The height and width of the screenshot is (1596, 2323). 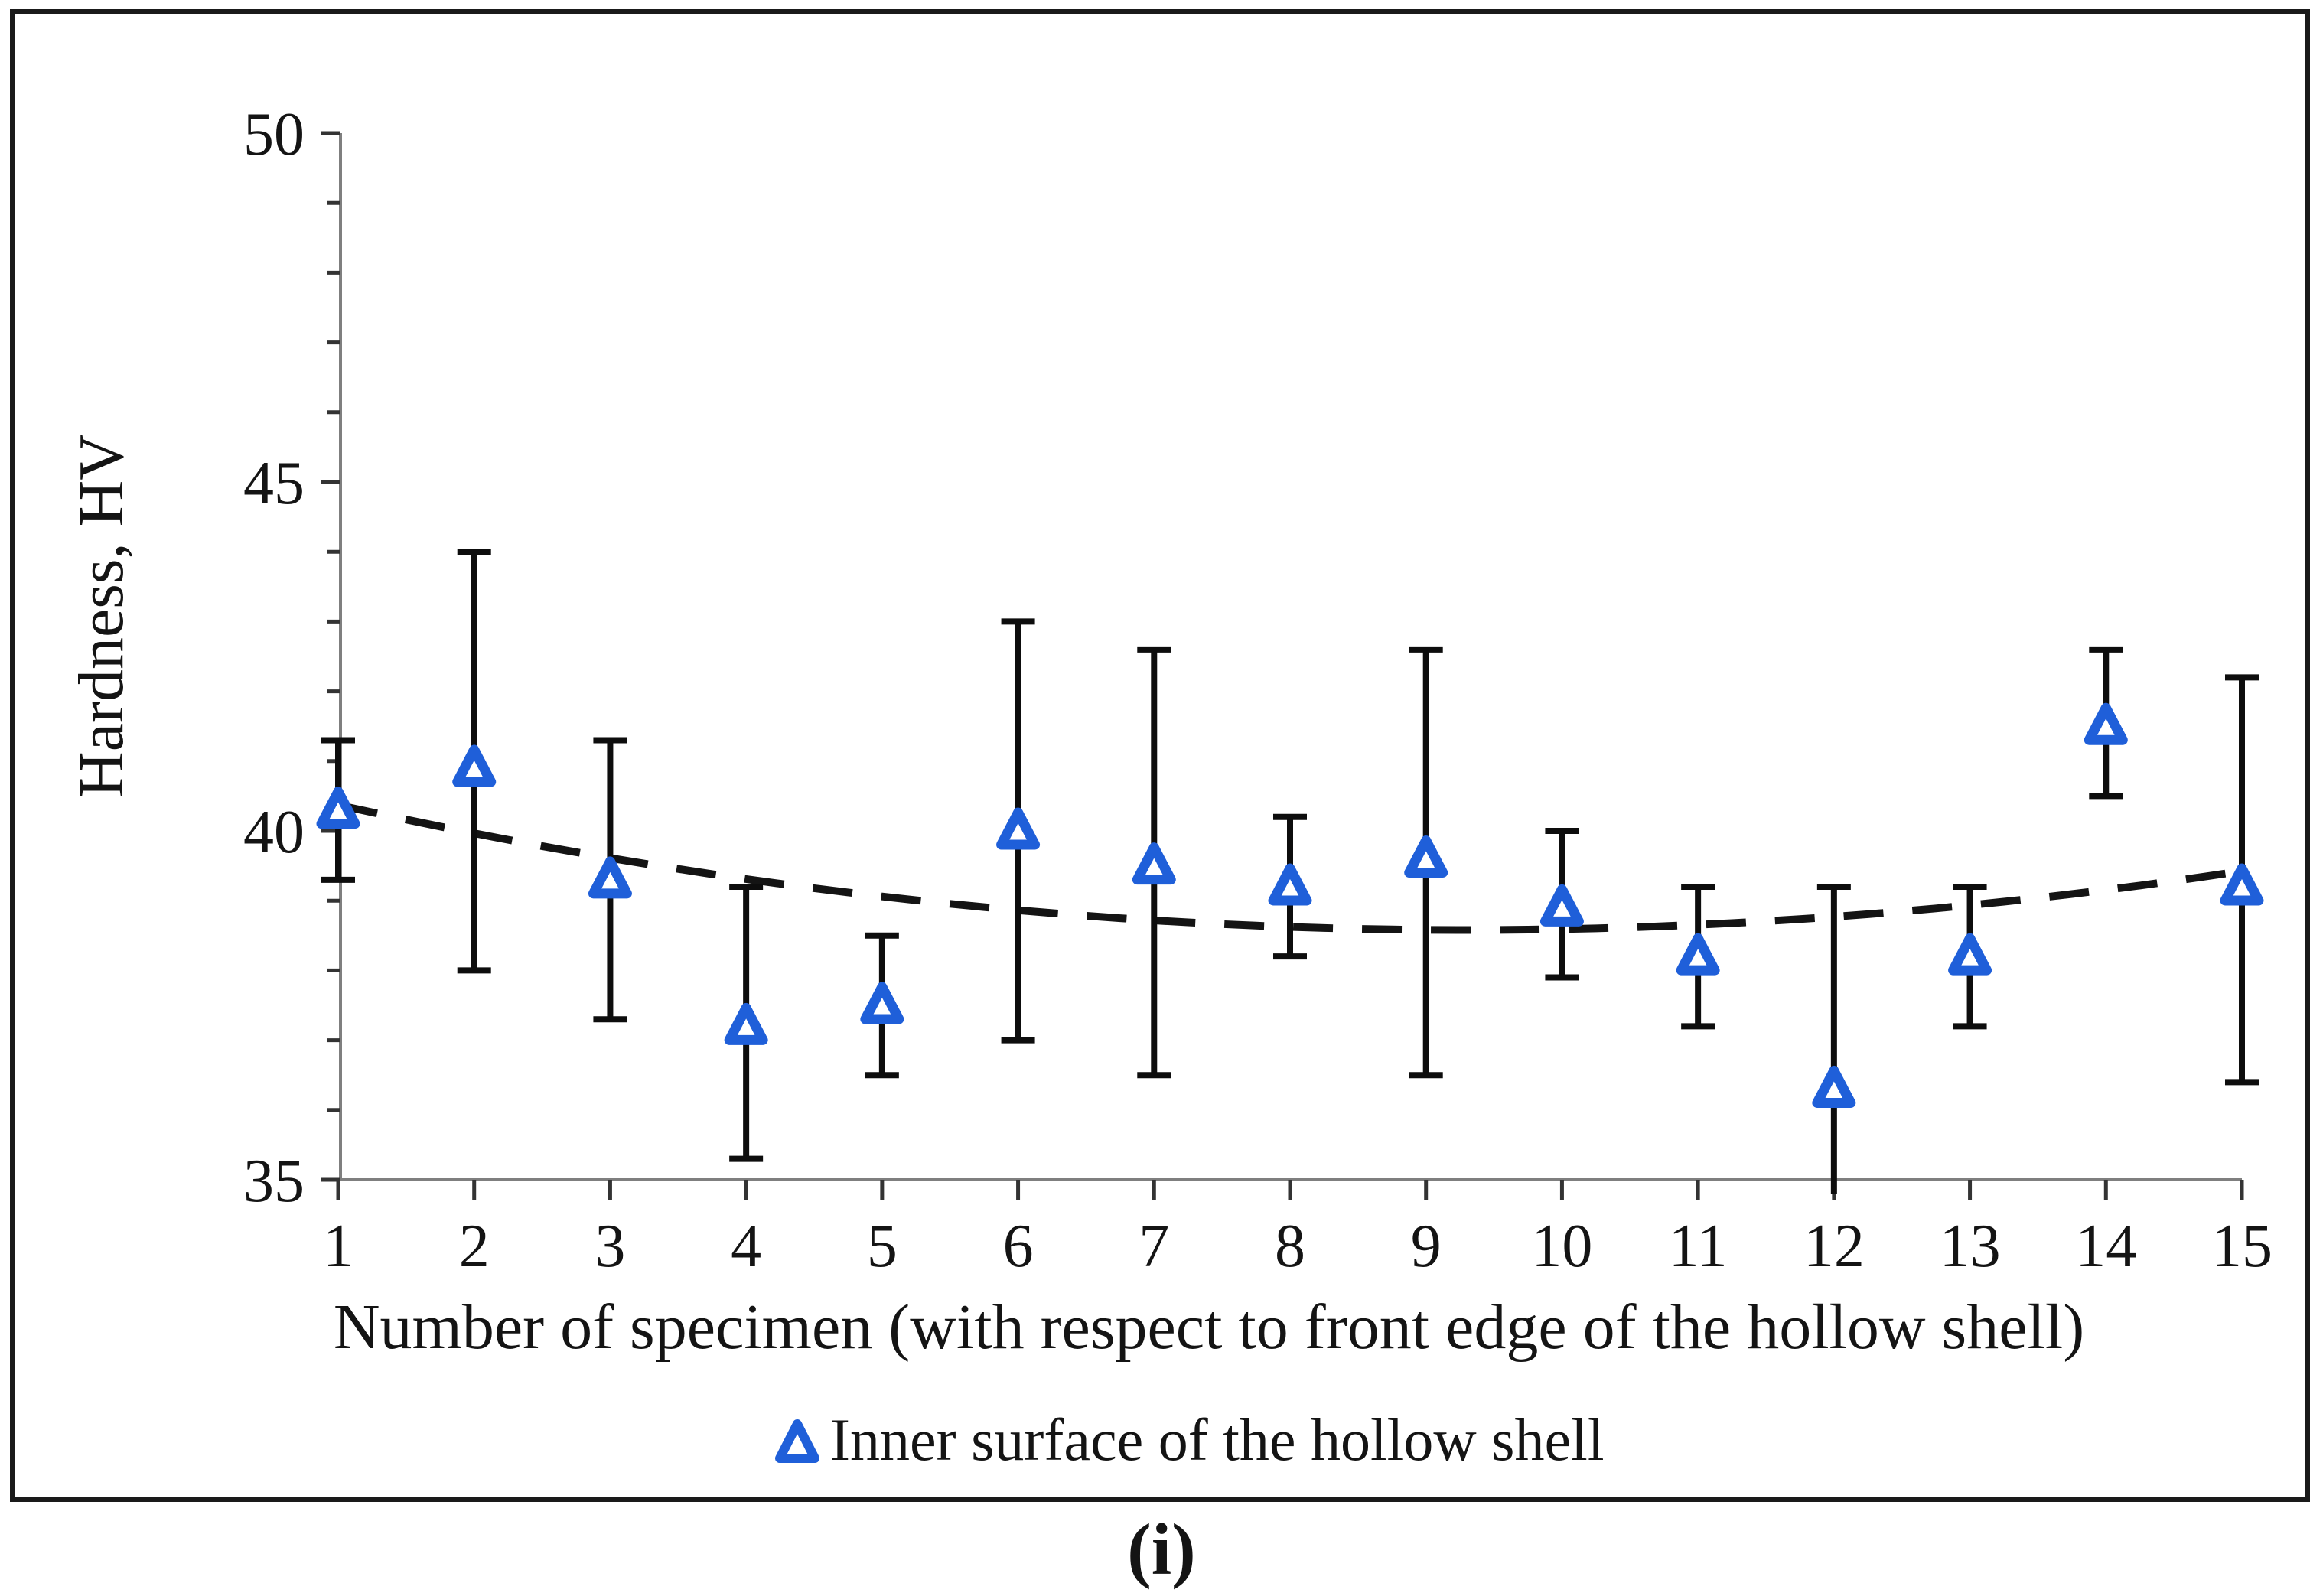 What do you see at coordinates (1290, 1246) in the screenshot?
I see `x-tick-label: 8` at bounding box center [1290, 1246].